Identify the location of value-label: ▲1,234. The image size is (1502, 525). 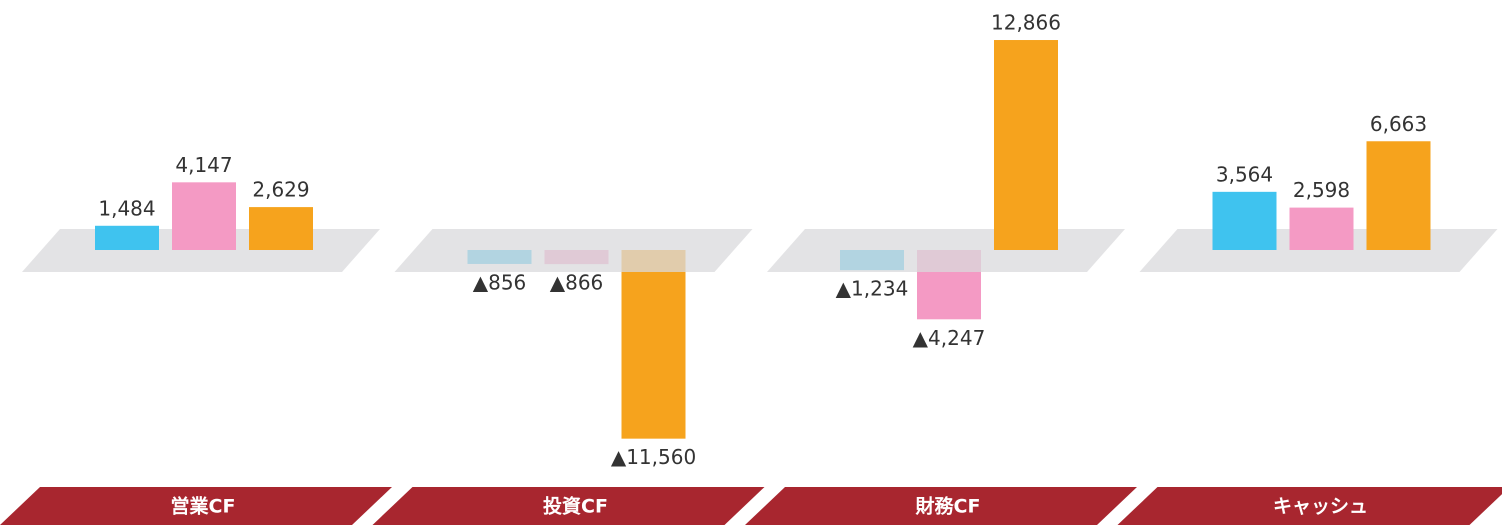
(872, 289).